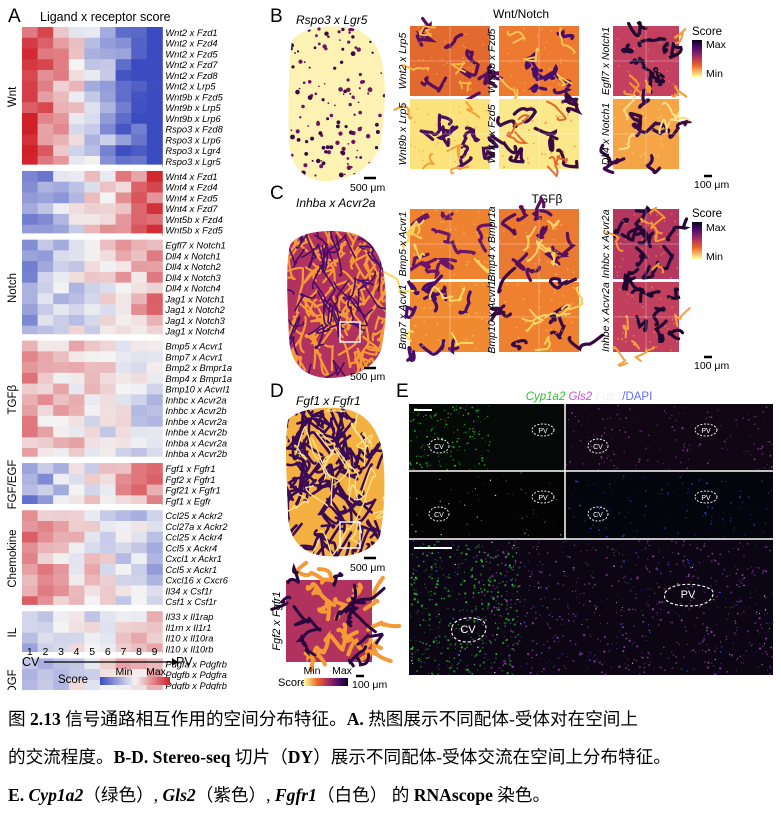 This screenshot has width=781, height=829. I want to click on heatmap-group-label: IL, so click(13, 632).